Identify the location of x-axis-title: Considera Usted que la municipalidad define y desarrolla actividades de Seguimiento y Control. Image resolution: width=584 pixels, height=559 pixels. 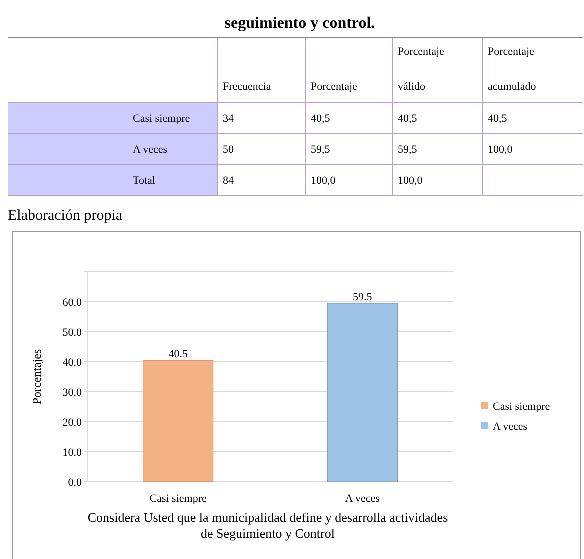
(268, 525).